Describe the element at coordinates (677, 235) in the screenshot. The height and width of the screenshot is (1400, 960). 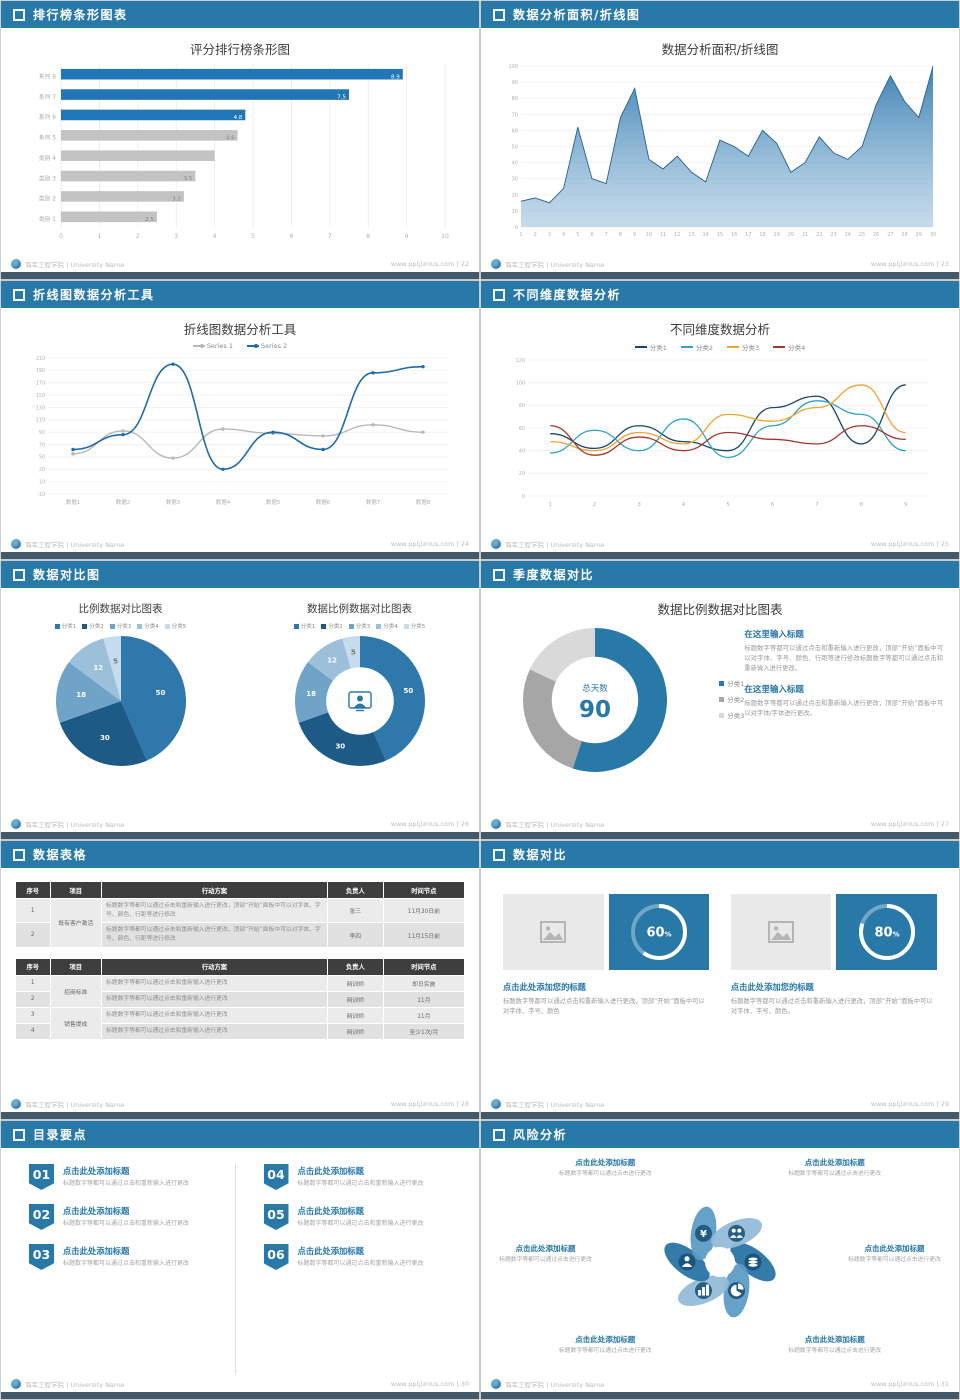
I see `svg-text: 12` at that location.